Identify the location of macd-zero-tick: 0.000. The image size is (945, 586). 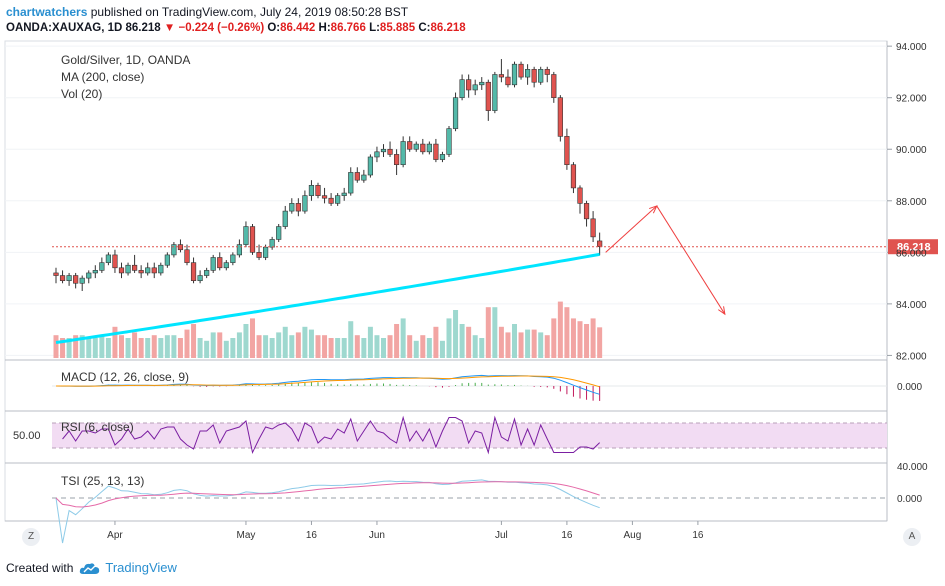
(909, 387).